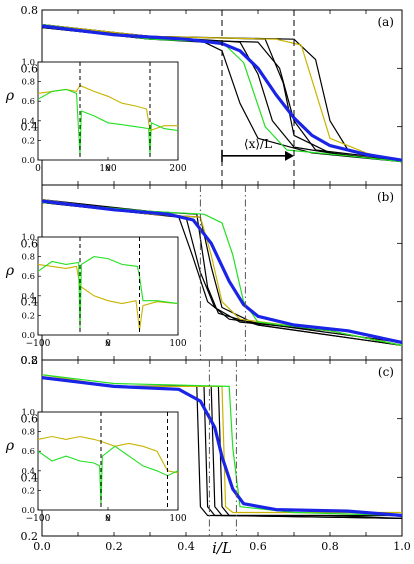  I want to click on y-axis-label-c: ρ, so click(10, 446).